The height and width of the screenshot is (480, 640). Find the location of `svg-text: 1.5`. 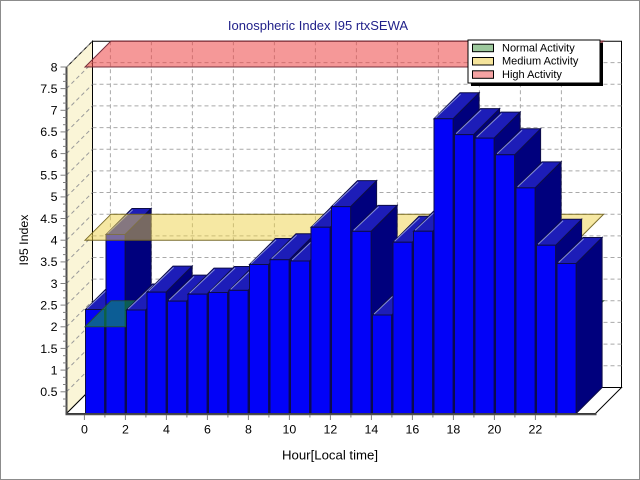

svg-text: 1.5 is located at coordinates (48, 349).